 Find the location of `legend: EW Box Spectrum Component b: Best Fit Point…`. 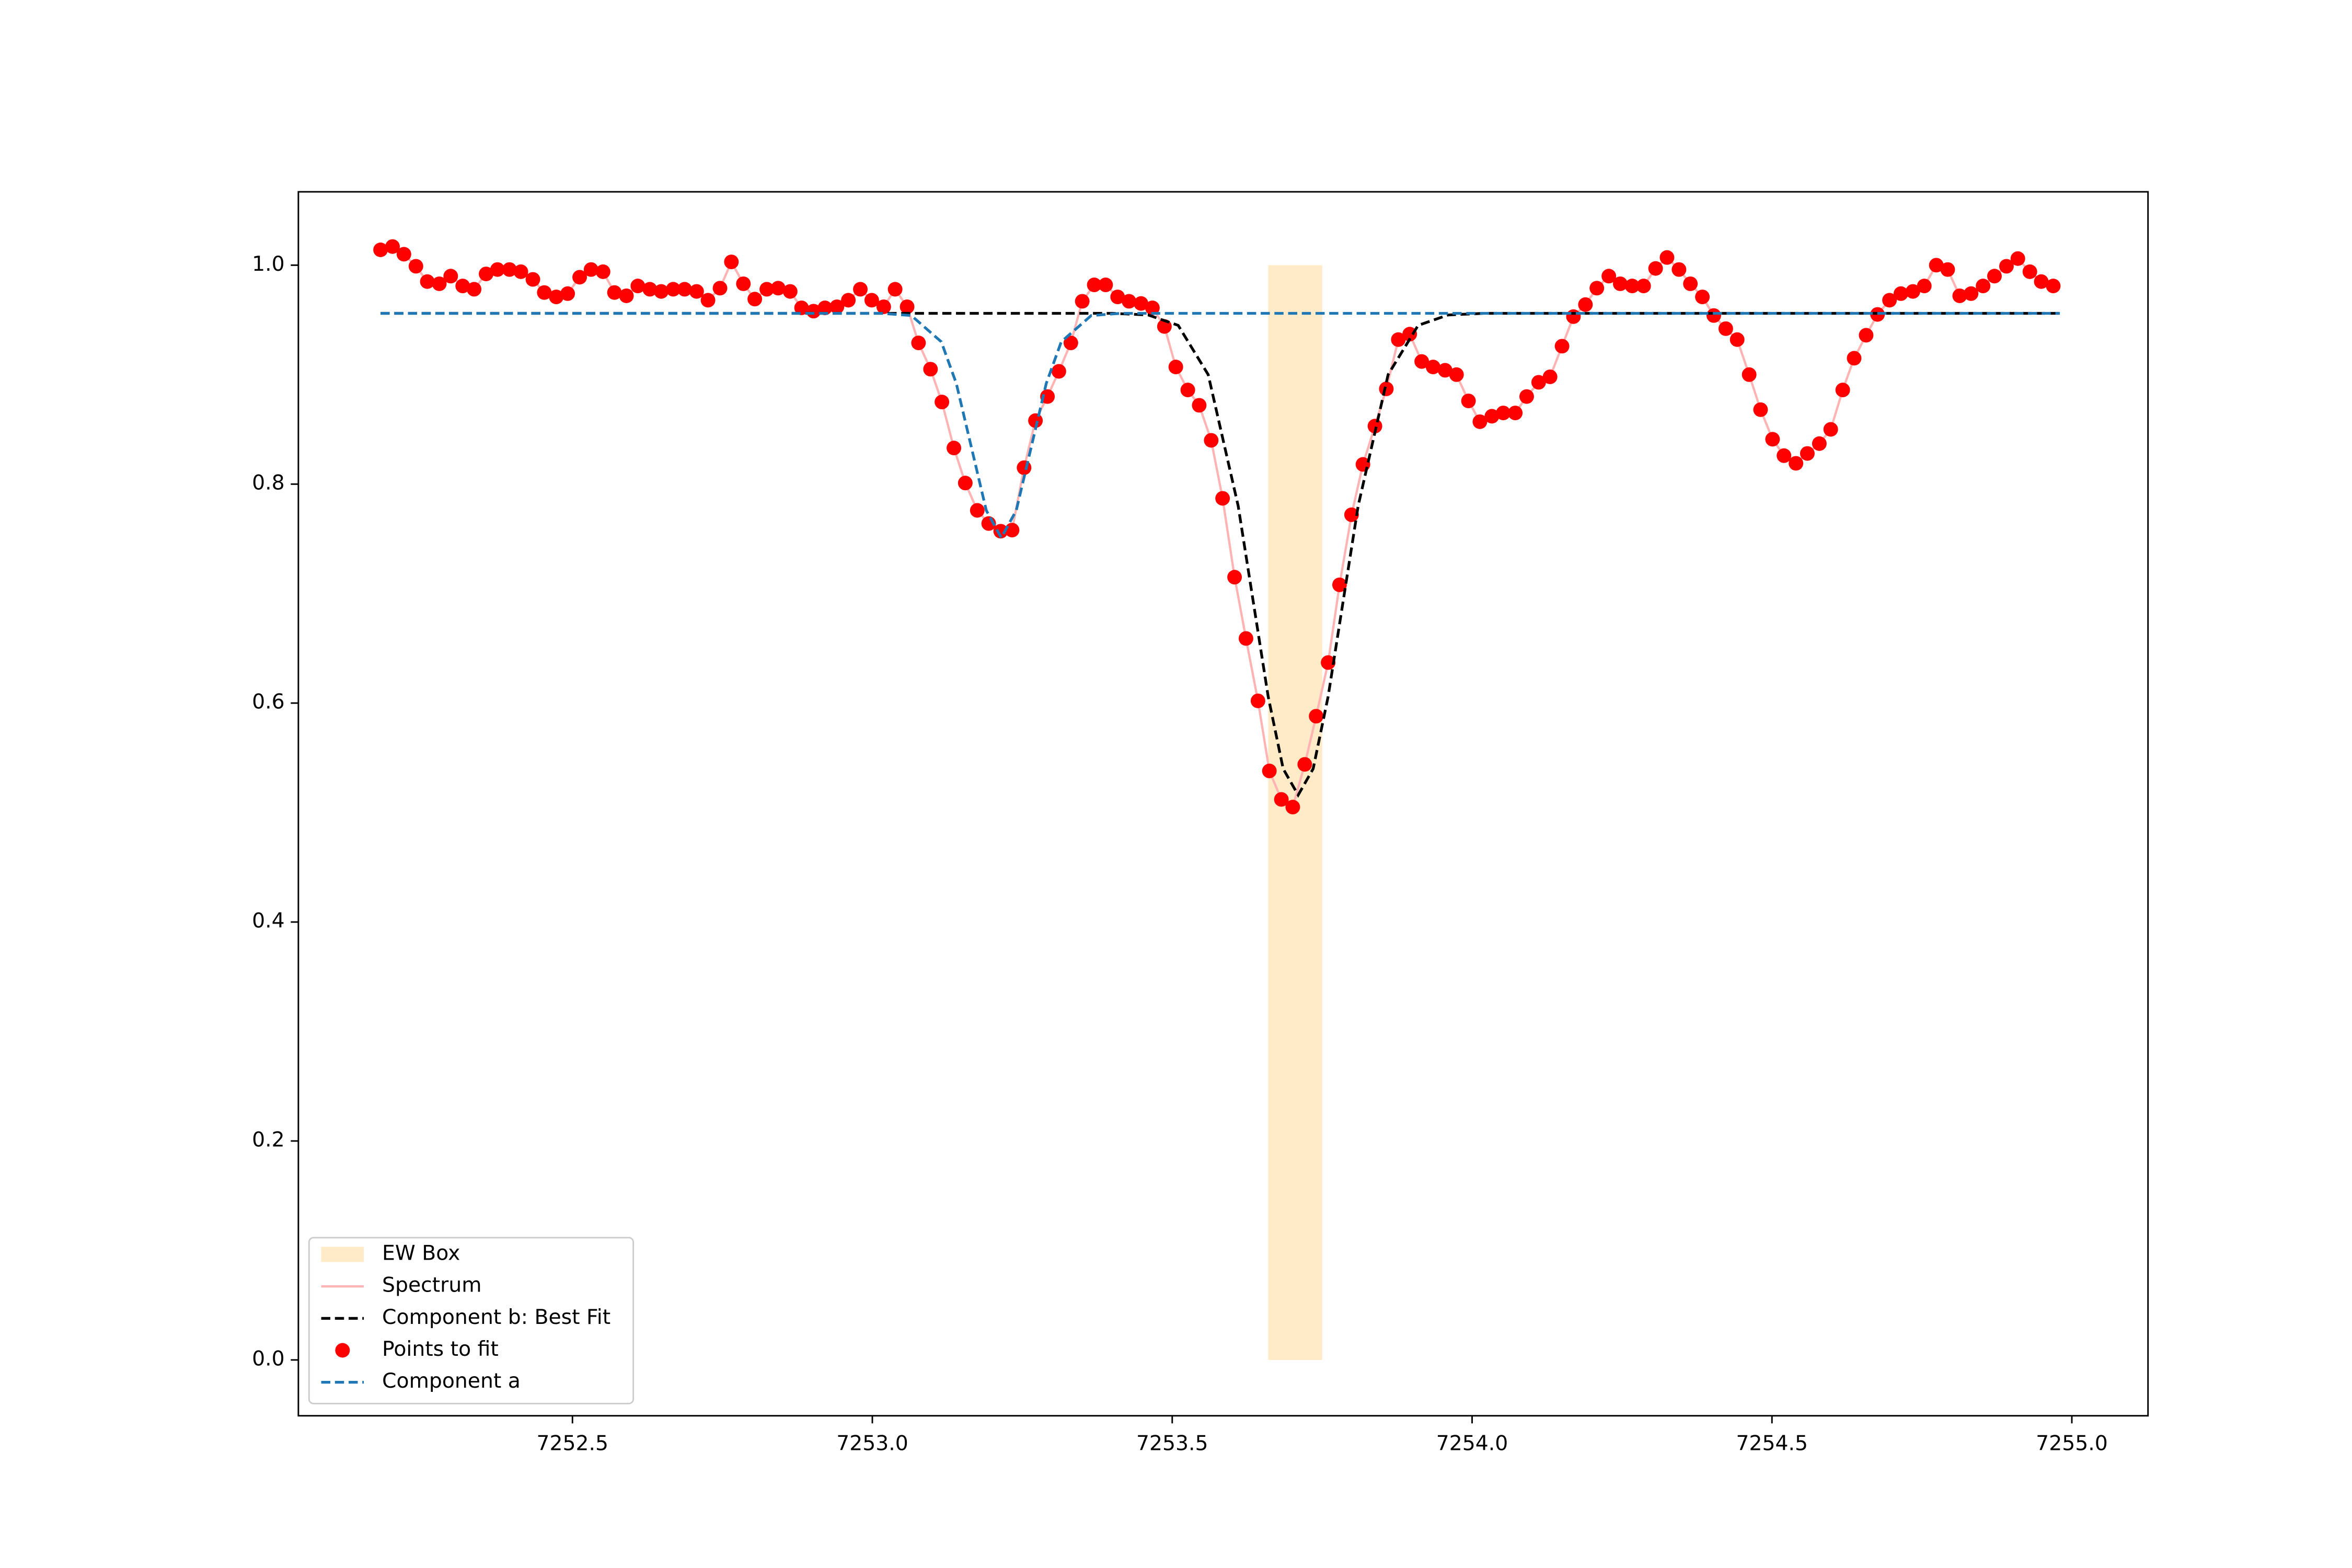

legend: EW Box Spectrum Component b: Best Fit Point… is located at coordinates (471, 1320).